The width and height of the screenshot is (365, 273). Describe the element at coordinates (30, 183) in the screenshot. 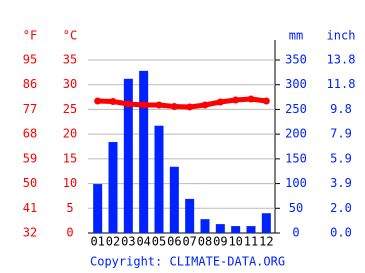

I see `f-tick-label: 50` at that location.